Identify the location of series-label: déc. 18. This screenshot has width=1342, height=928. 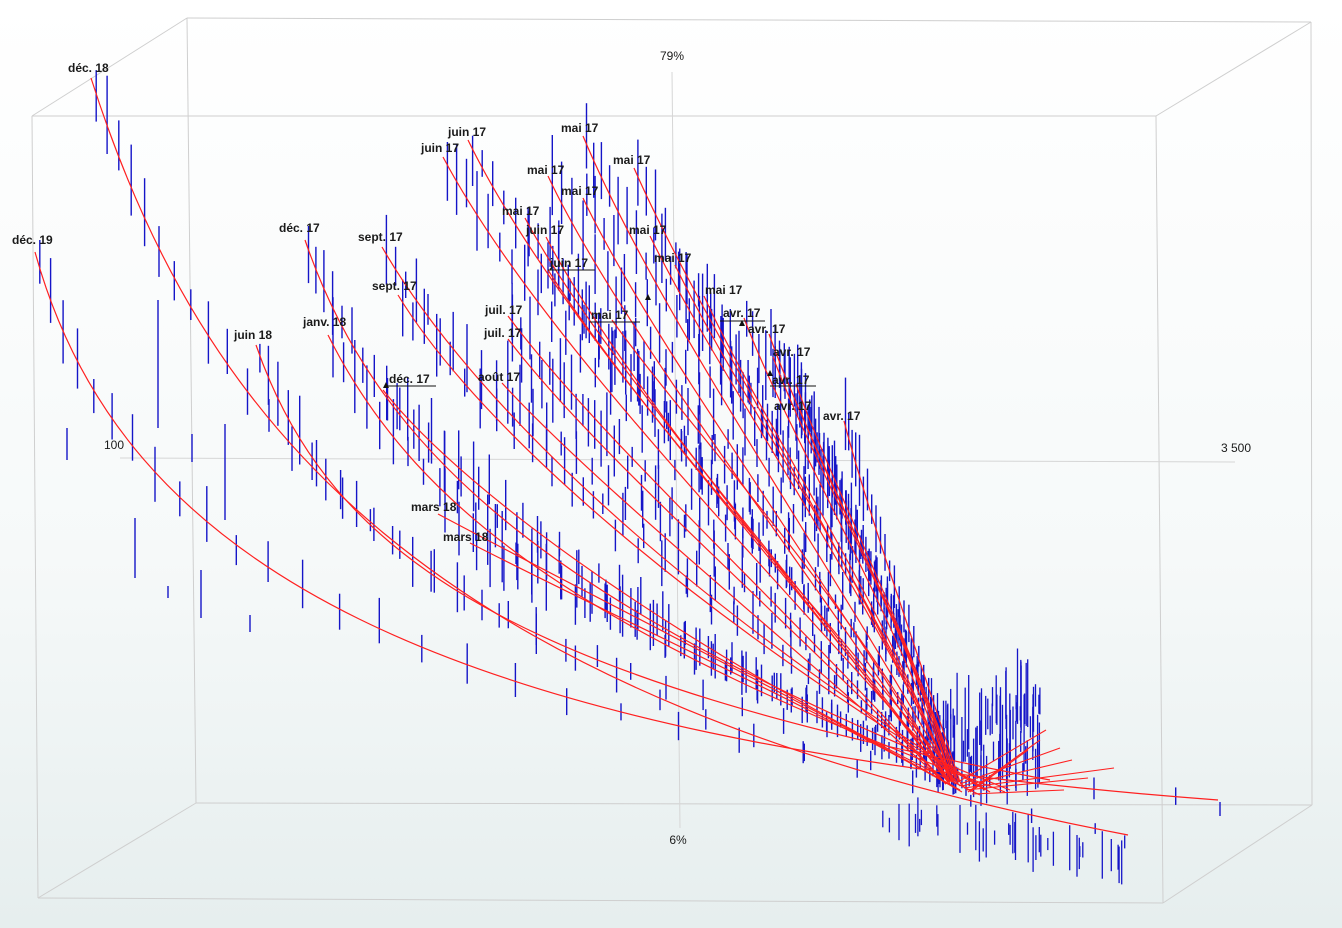
(88, 68).